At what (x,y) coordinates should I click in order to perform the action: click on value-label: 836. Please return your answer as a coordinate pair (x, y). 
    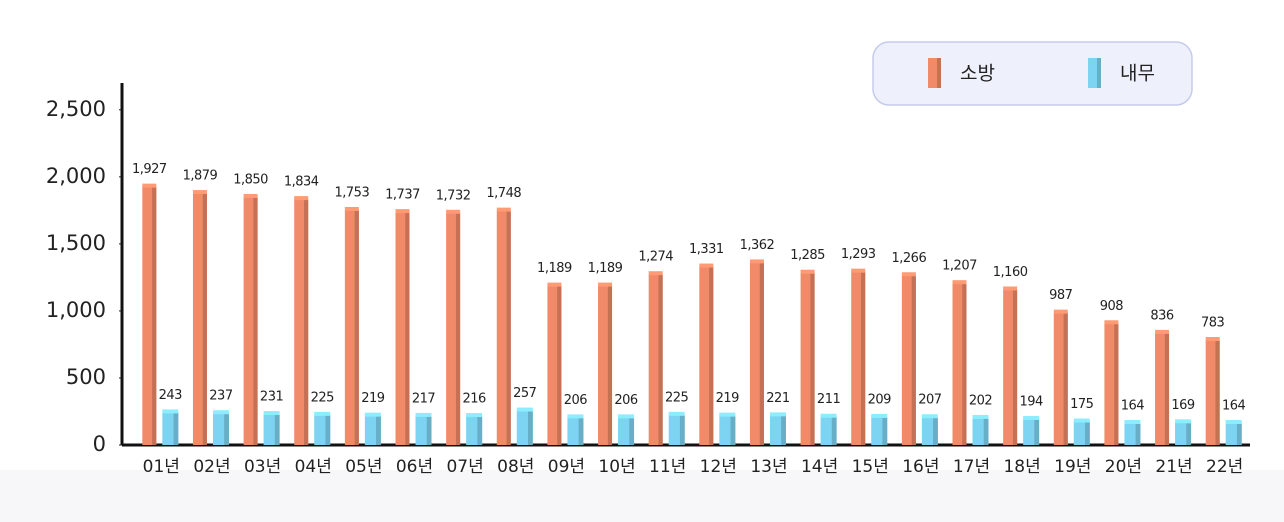
    Looking at the image, I should click on (1162, 315).